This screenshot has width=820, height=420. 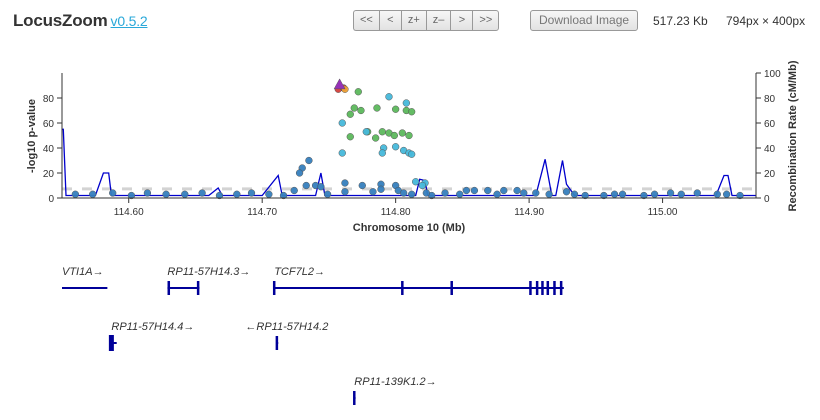 What do you see at coordinates (438, 20) in the screenshot?
I see `zoom-out-button: z–` at bounding box center [438, 20].